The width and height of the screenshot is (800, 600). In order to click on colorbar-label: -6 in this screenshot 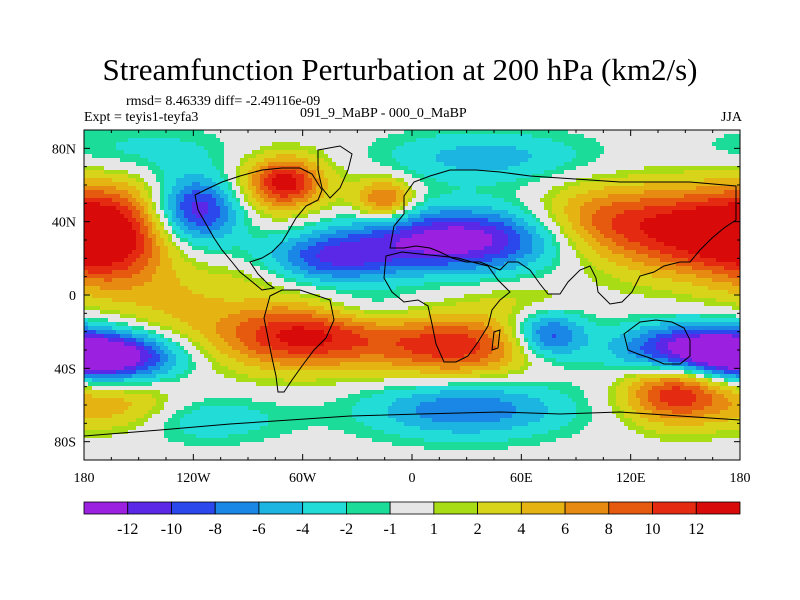, I will do `click(258, 529)`.